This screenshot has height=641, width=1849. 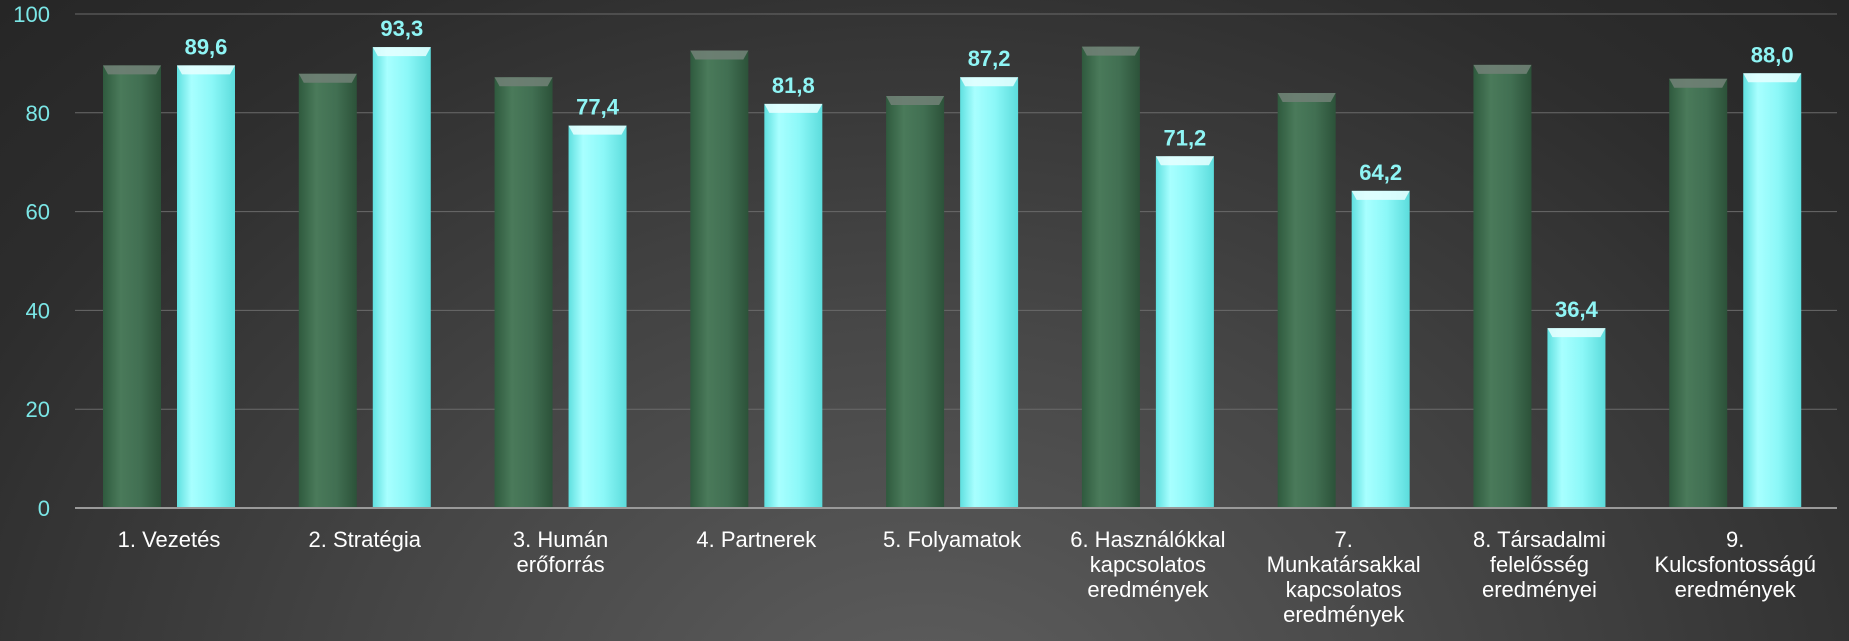 I want to click on data-label: 64,2, so click(x=1380, y=172).